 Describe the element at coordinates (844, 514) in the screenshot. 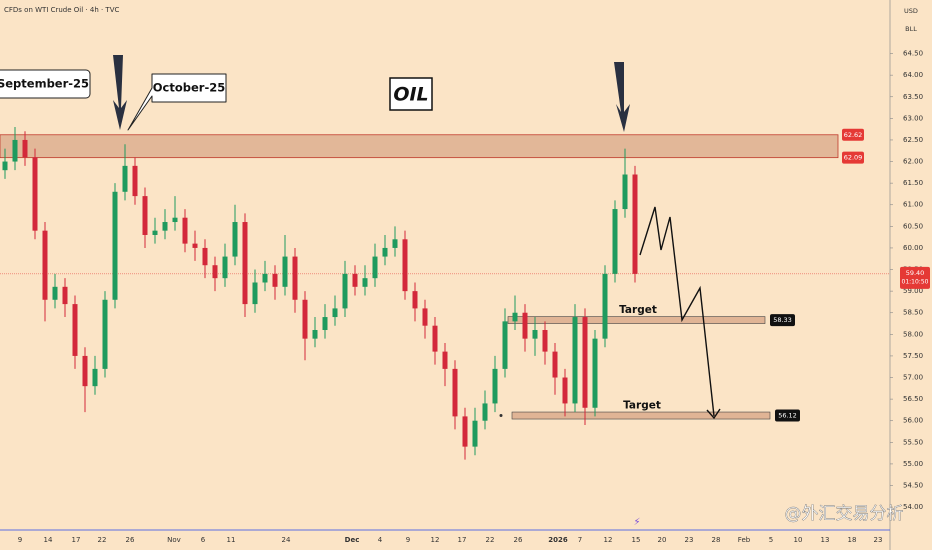

I see `watermark: @外汇交易分析` at that location.